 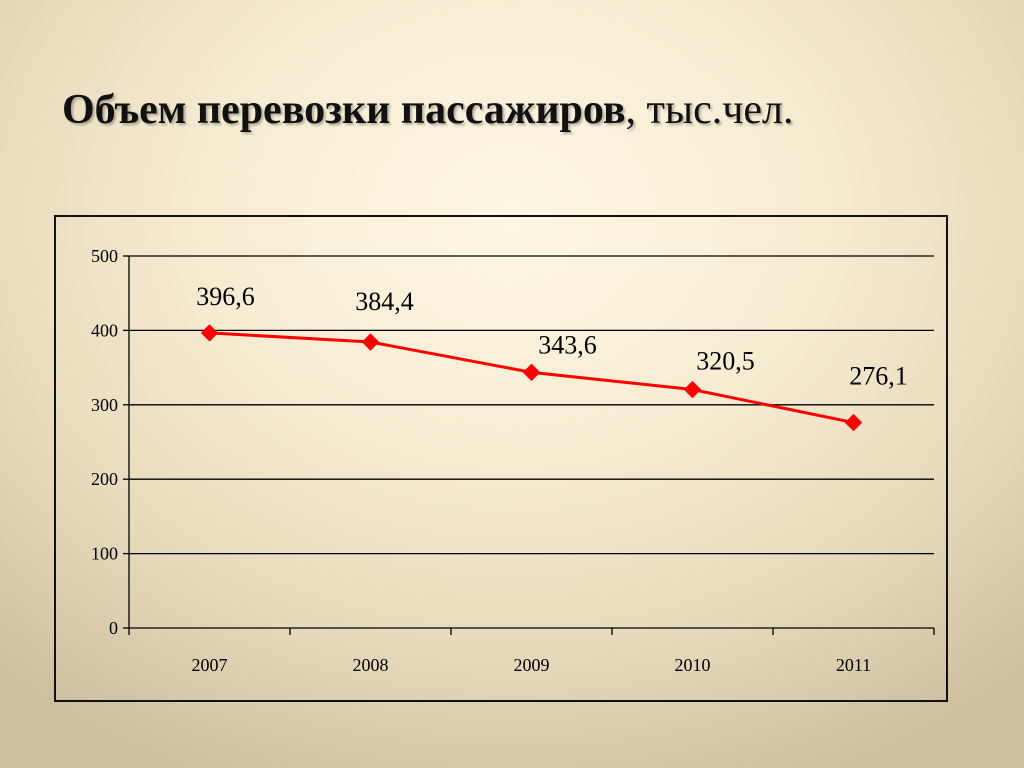 I want to click on data-label: 384,4, so click(x=384, y=301).